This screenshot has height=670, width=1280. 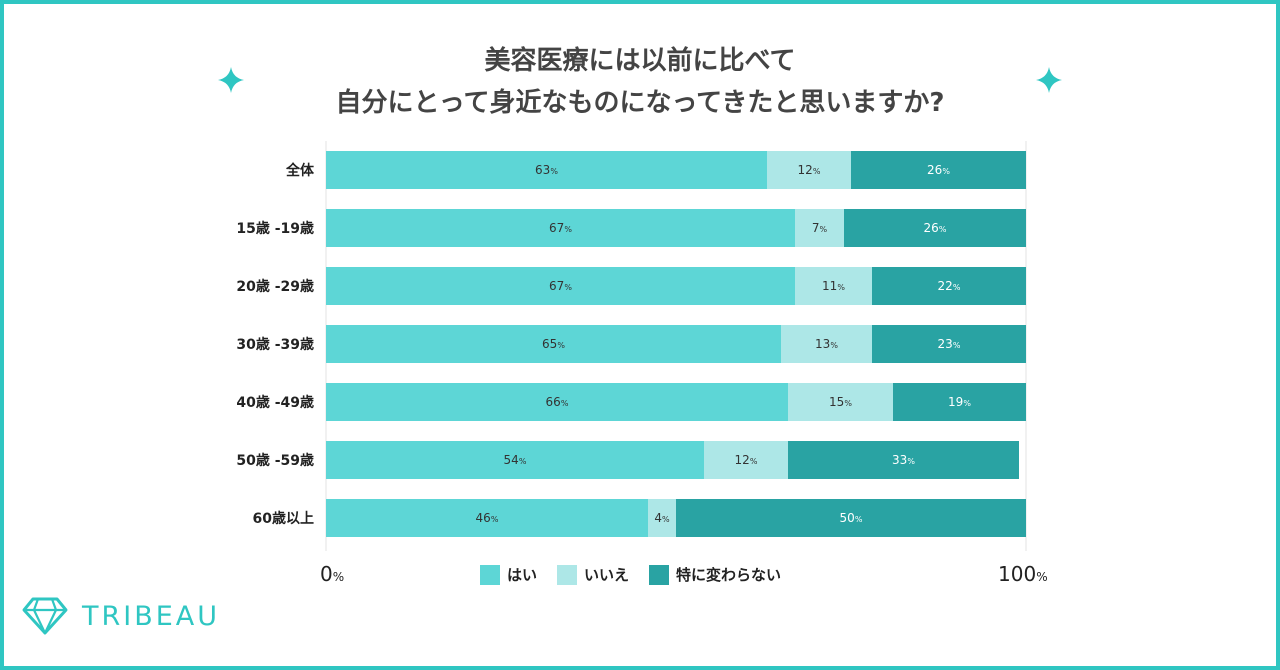 I want to click on legend-label-yes: はい, so click(x=522, y=575).